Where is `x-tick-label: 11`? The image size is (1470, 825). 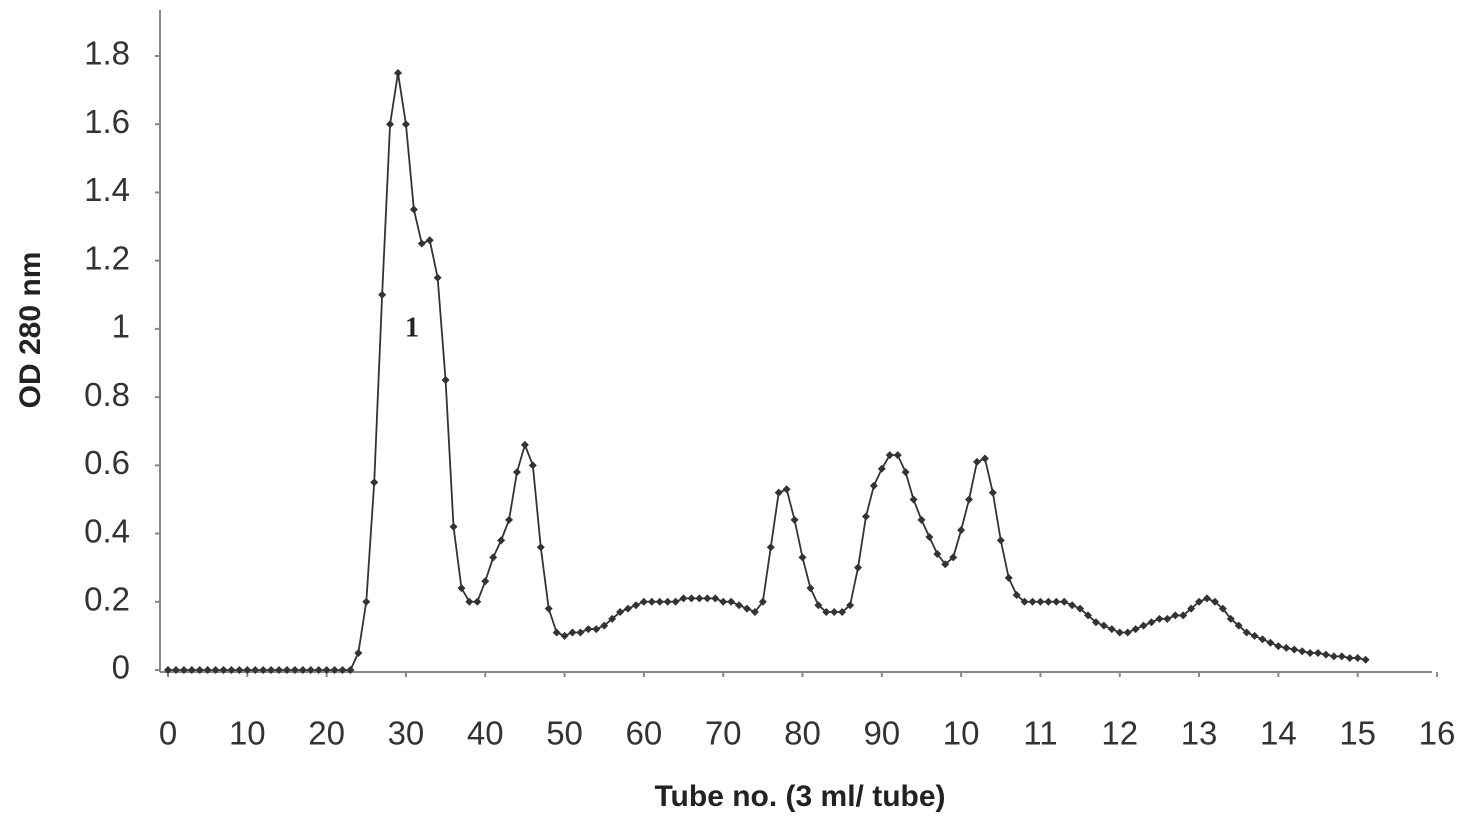
x-tick-label: 11 is located at coordinates (1040, 733).